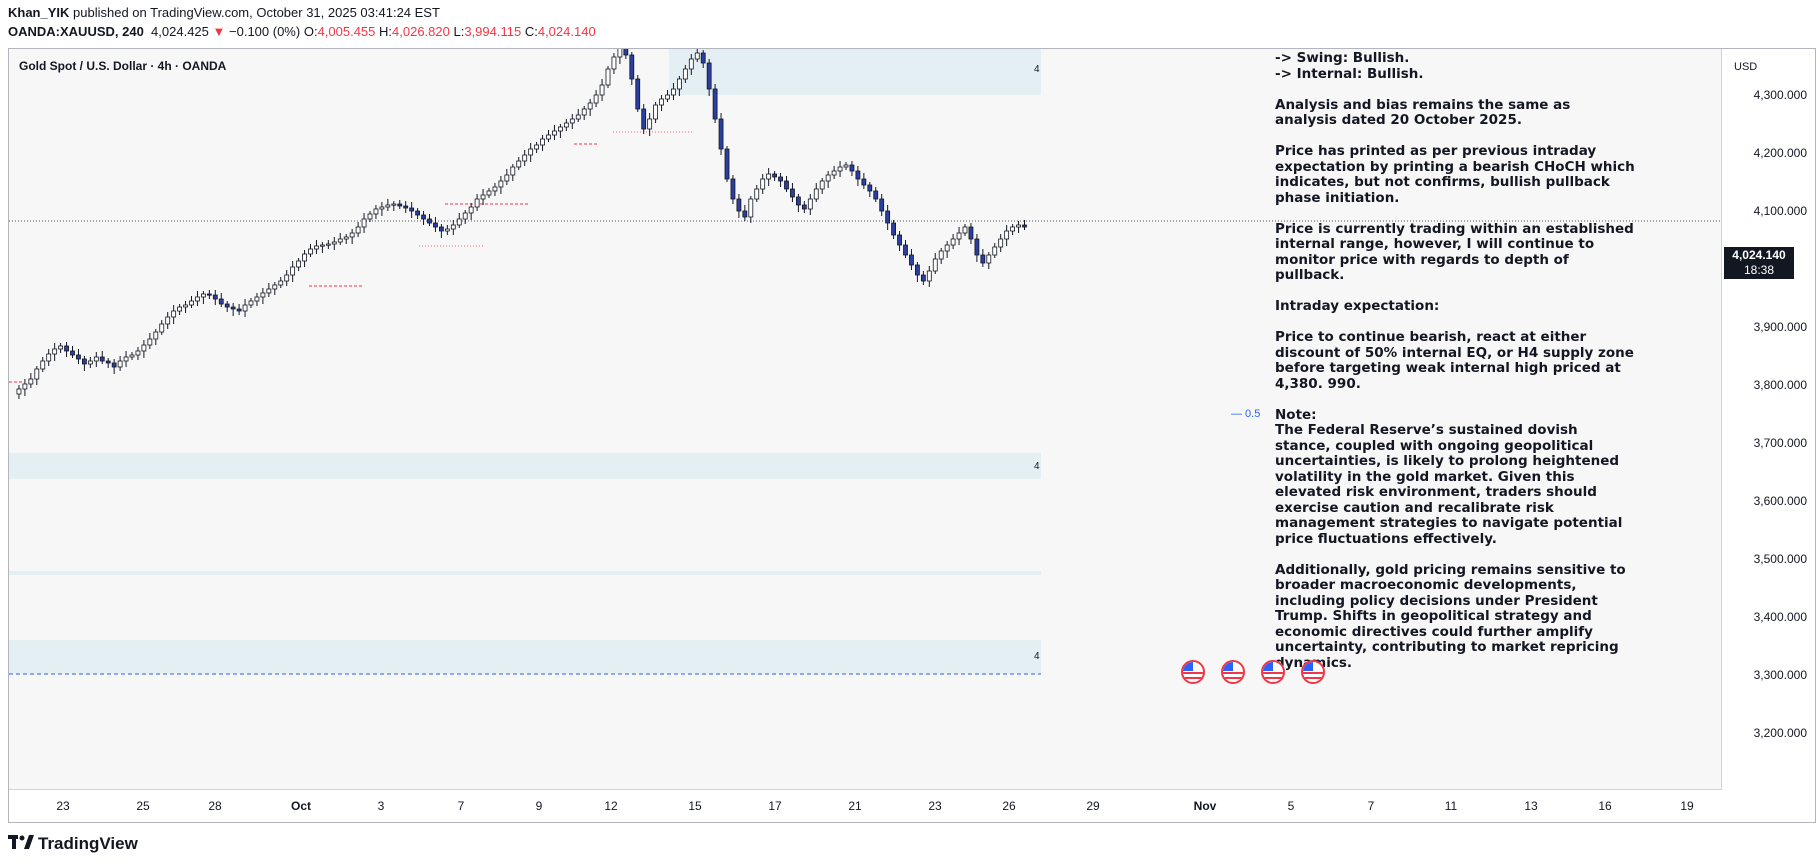 The height and width of the screenshot is (865, 1820). Describe the element at coordinates (855, 72) in the screenshot. I see `supply-zone` at that location.